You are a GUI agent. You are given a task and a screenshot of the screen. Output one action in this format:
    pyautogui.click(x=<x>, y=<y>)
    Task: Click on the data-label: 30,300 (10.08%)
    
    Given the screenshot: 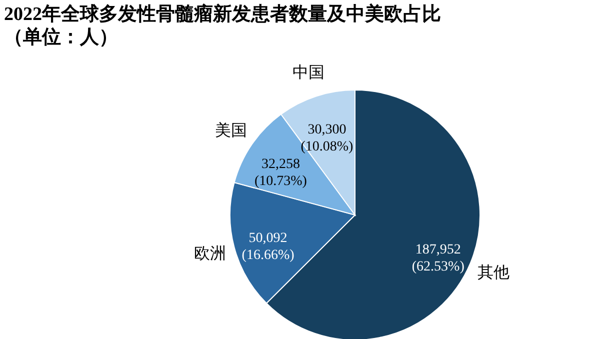 What is the action you would take?
    pyautogui.click(x=327, y=138)
    